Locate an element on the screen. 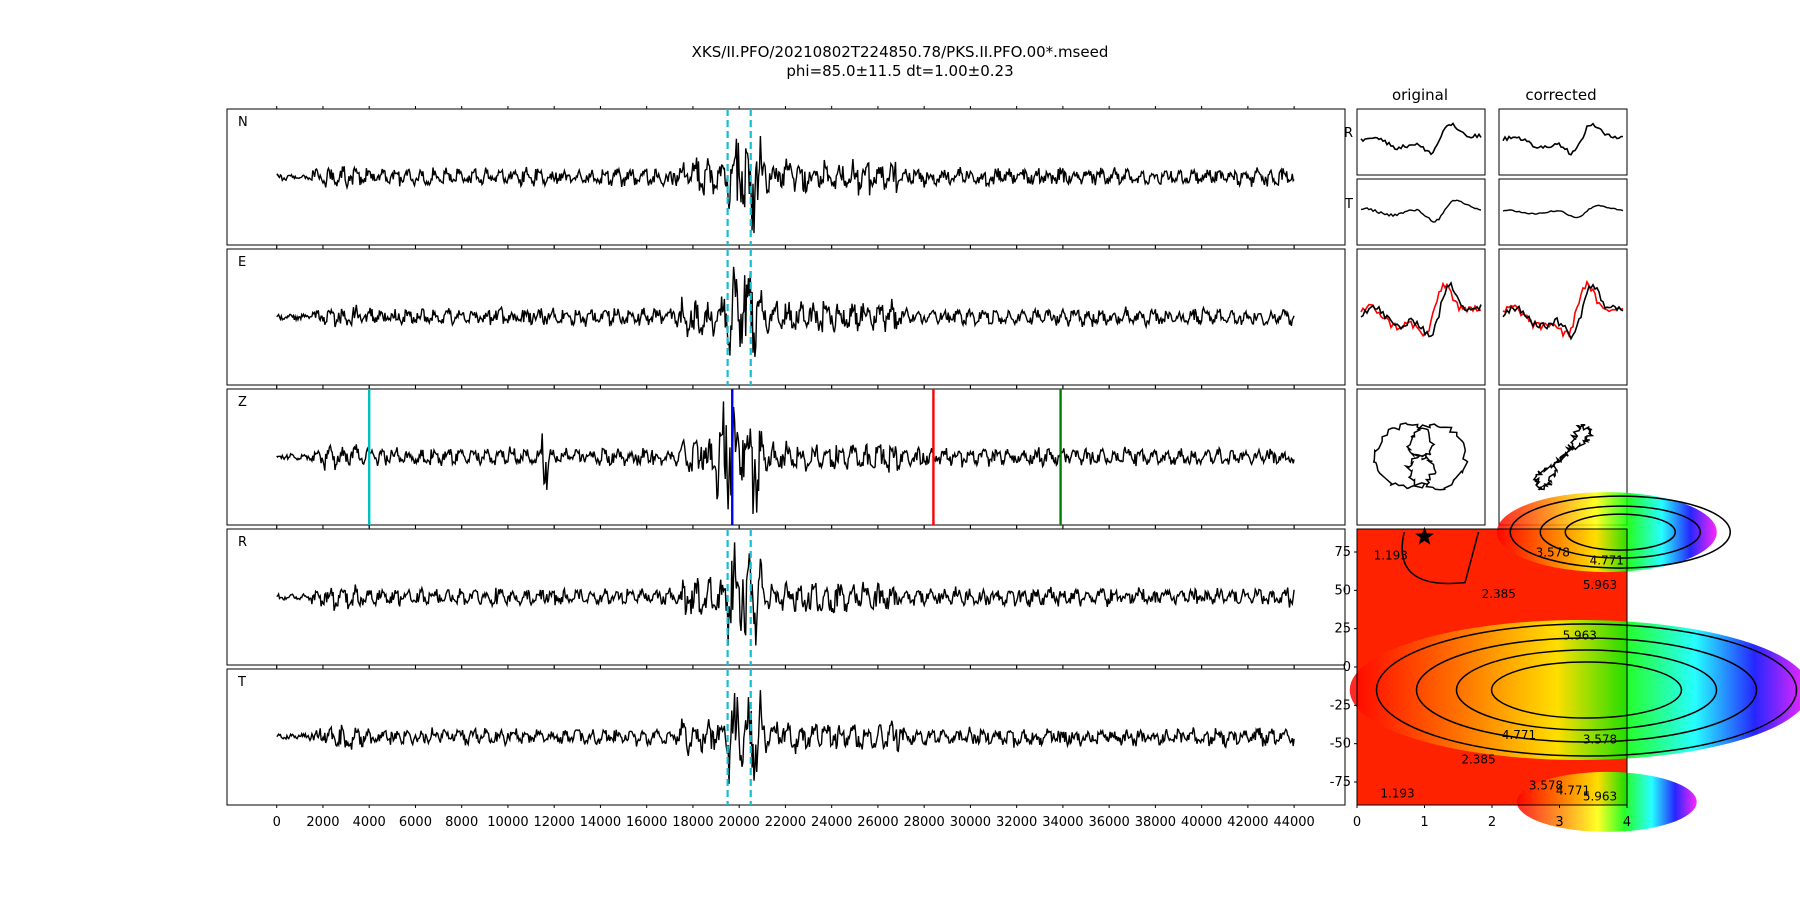 This screenshot has height=900, width=1800. x-tick-label: 40000 is located at coordinates (1201, 822).